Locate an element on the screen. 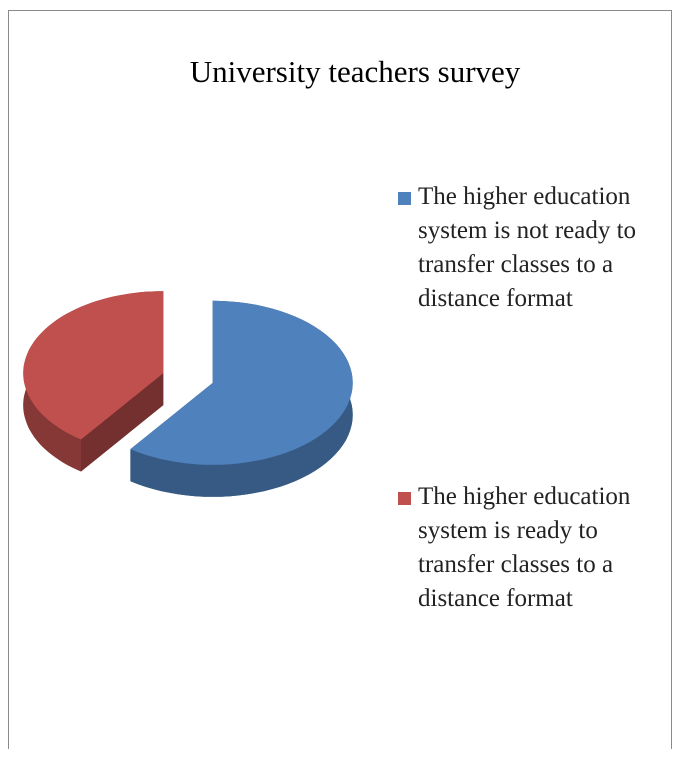  chart-title: University teachers survey is located at coordinates (355, 71).